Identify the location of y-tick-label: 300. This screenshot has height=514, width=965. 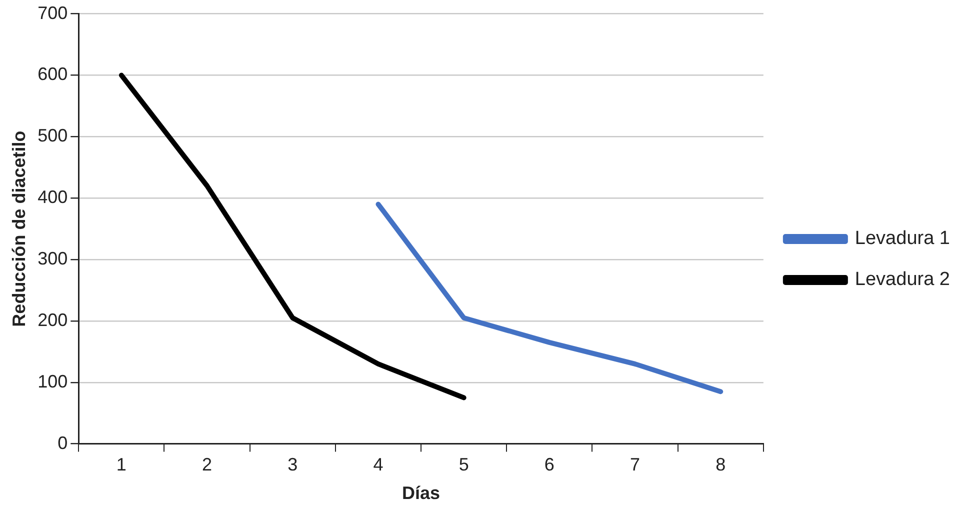
(53, 258).